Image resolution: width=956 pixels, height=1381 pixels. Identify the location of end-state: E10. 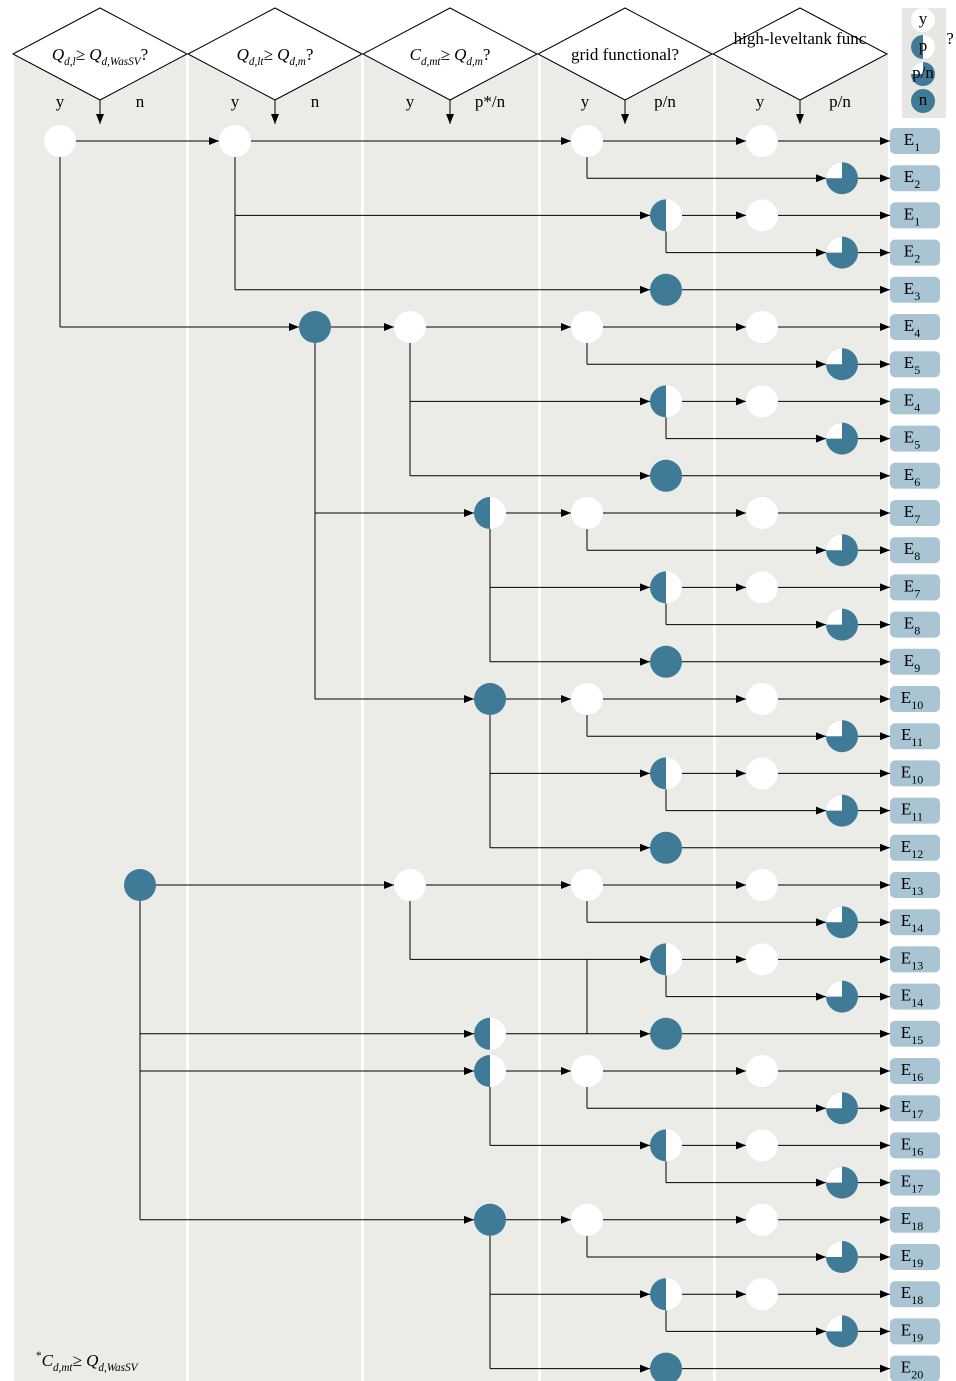
(915, 699).